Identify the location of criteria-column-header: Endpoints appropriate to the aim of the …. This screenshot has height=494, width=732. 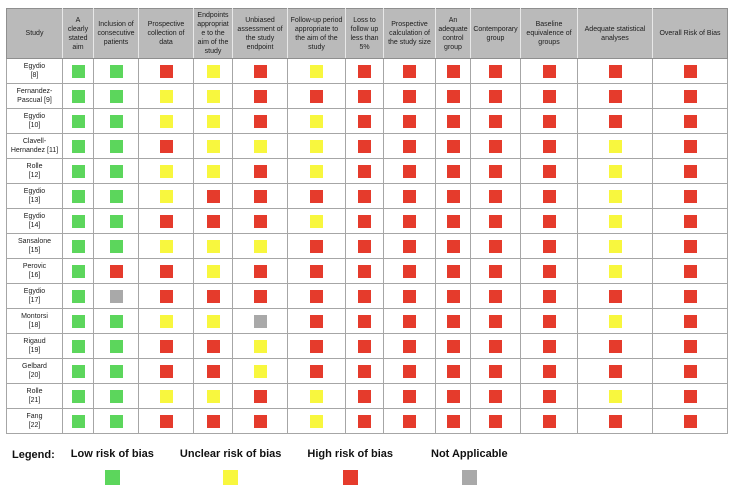
(213, 33).